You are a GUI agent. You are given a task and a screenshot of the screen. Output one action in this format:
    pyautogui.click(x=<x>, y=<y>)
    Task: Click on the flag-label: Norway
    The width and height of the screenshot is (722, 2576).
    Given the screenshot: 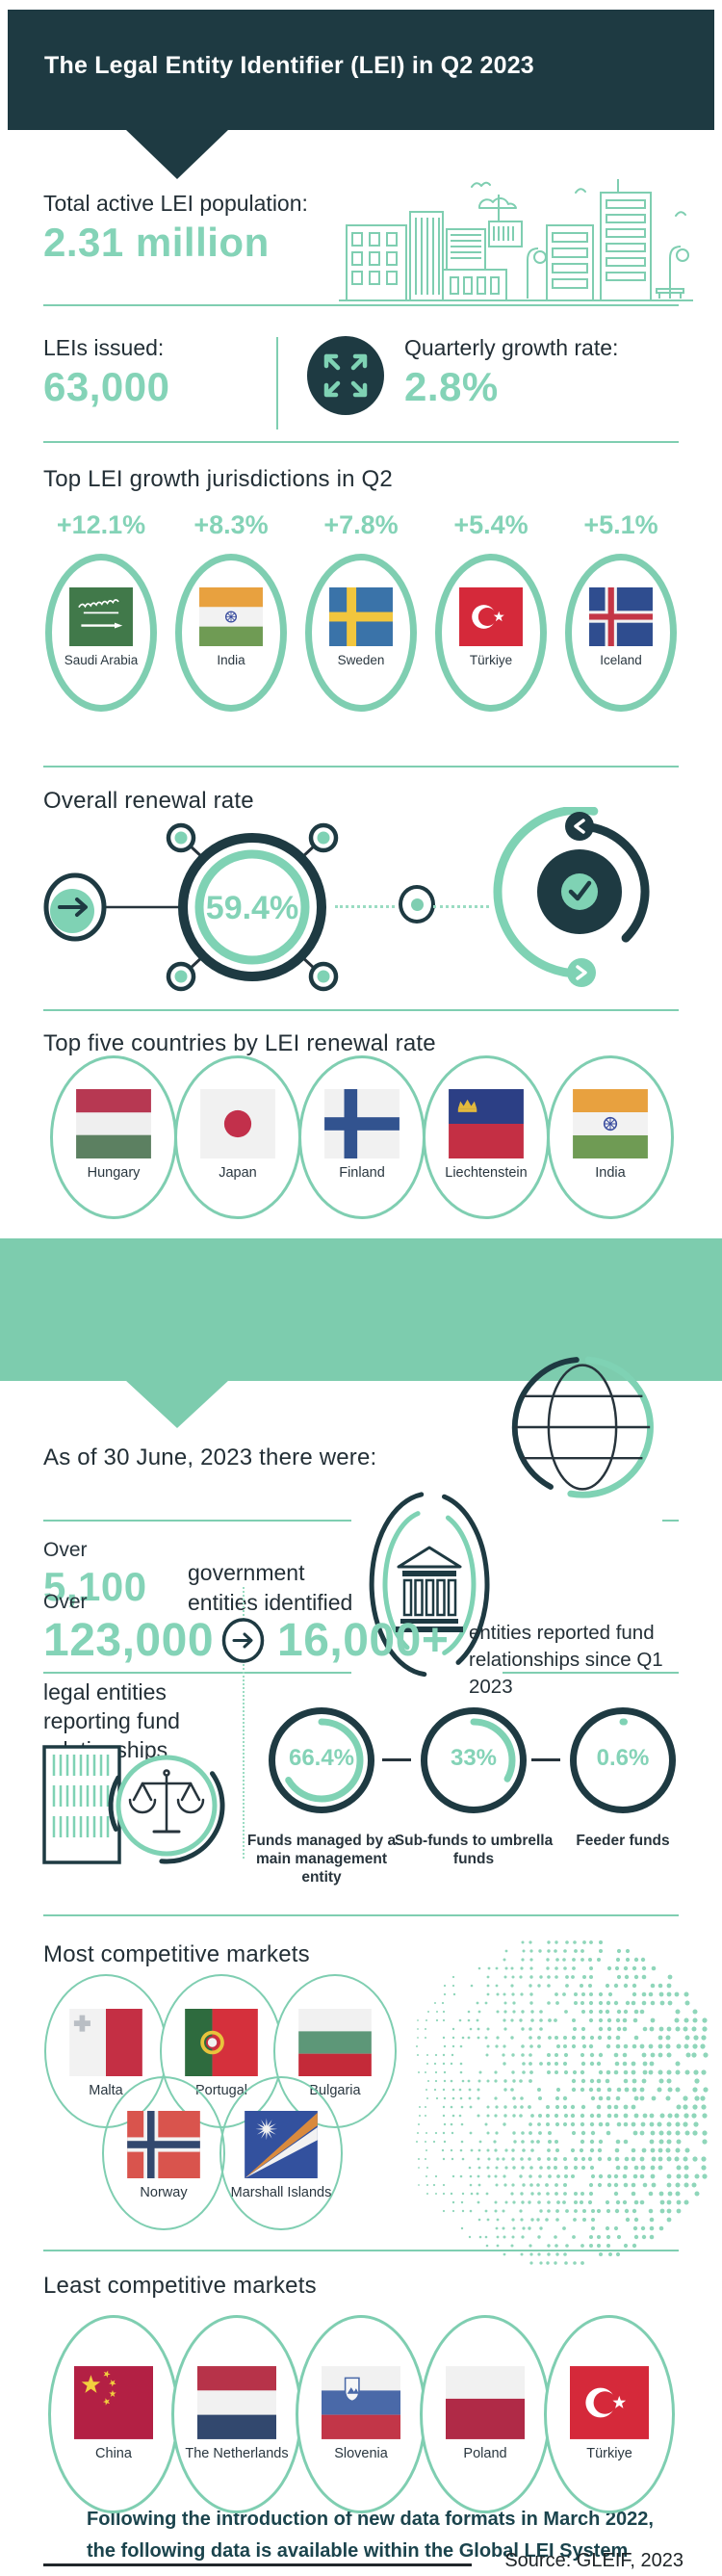 What is the action you would take?
    pyautogui.click(x=164, y=2192)
    